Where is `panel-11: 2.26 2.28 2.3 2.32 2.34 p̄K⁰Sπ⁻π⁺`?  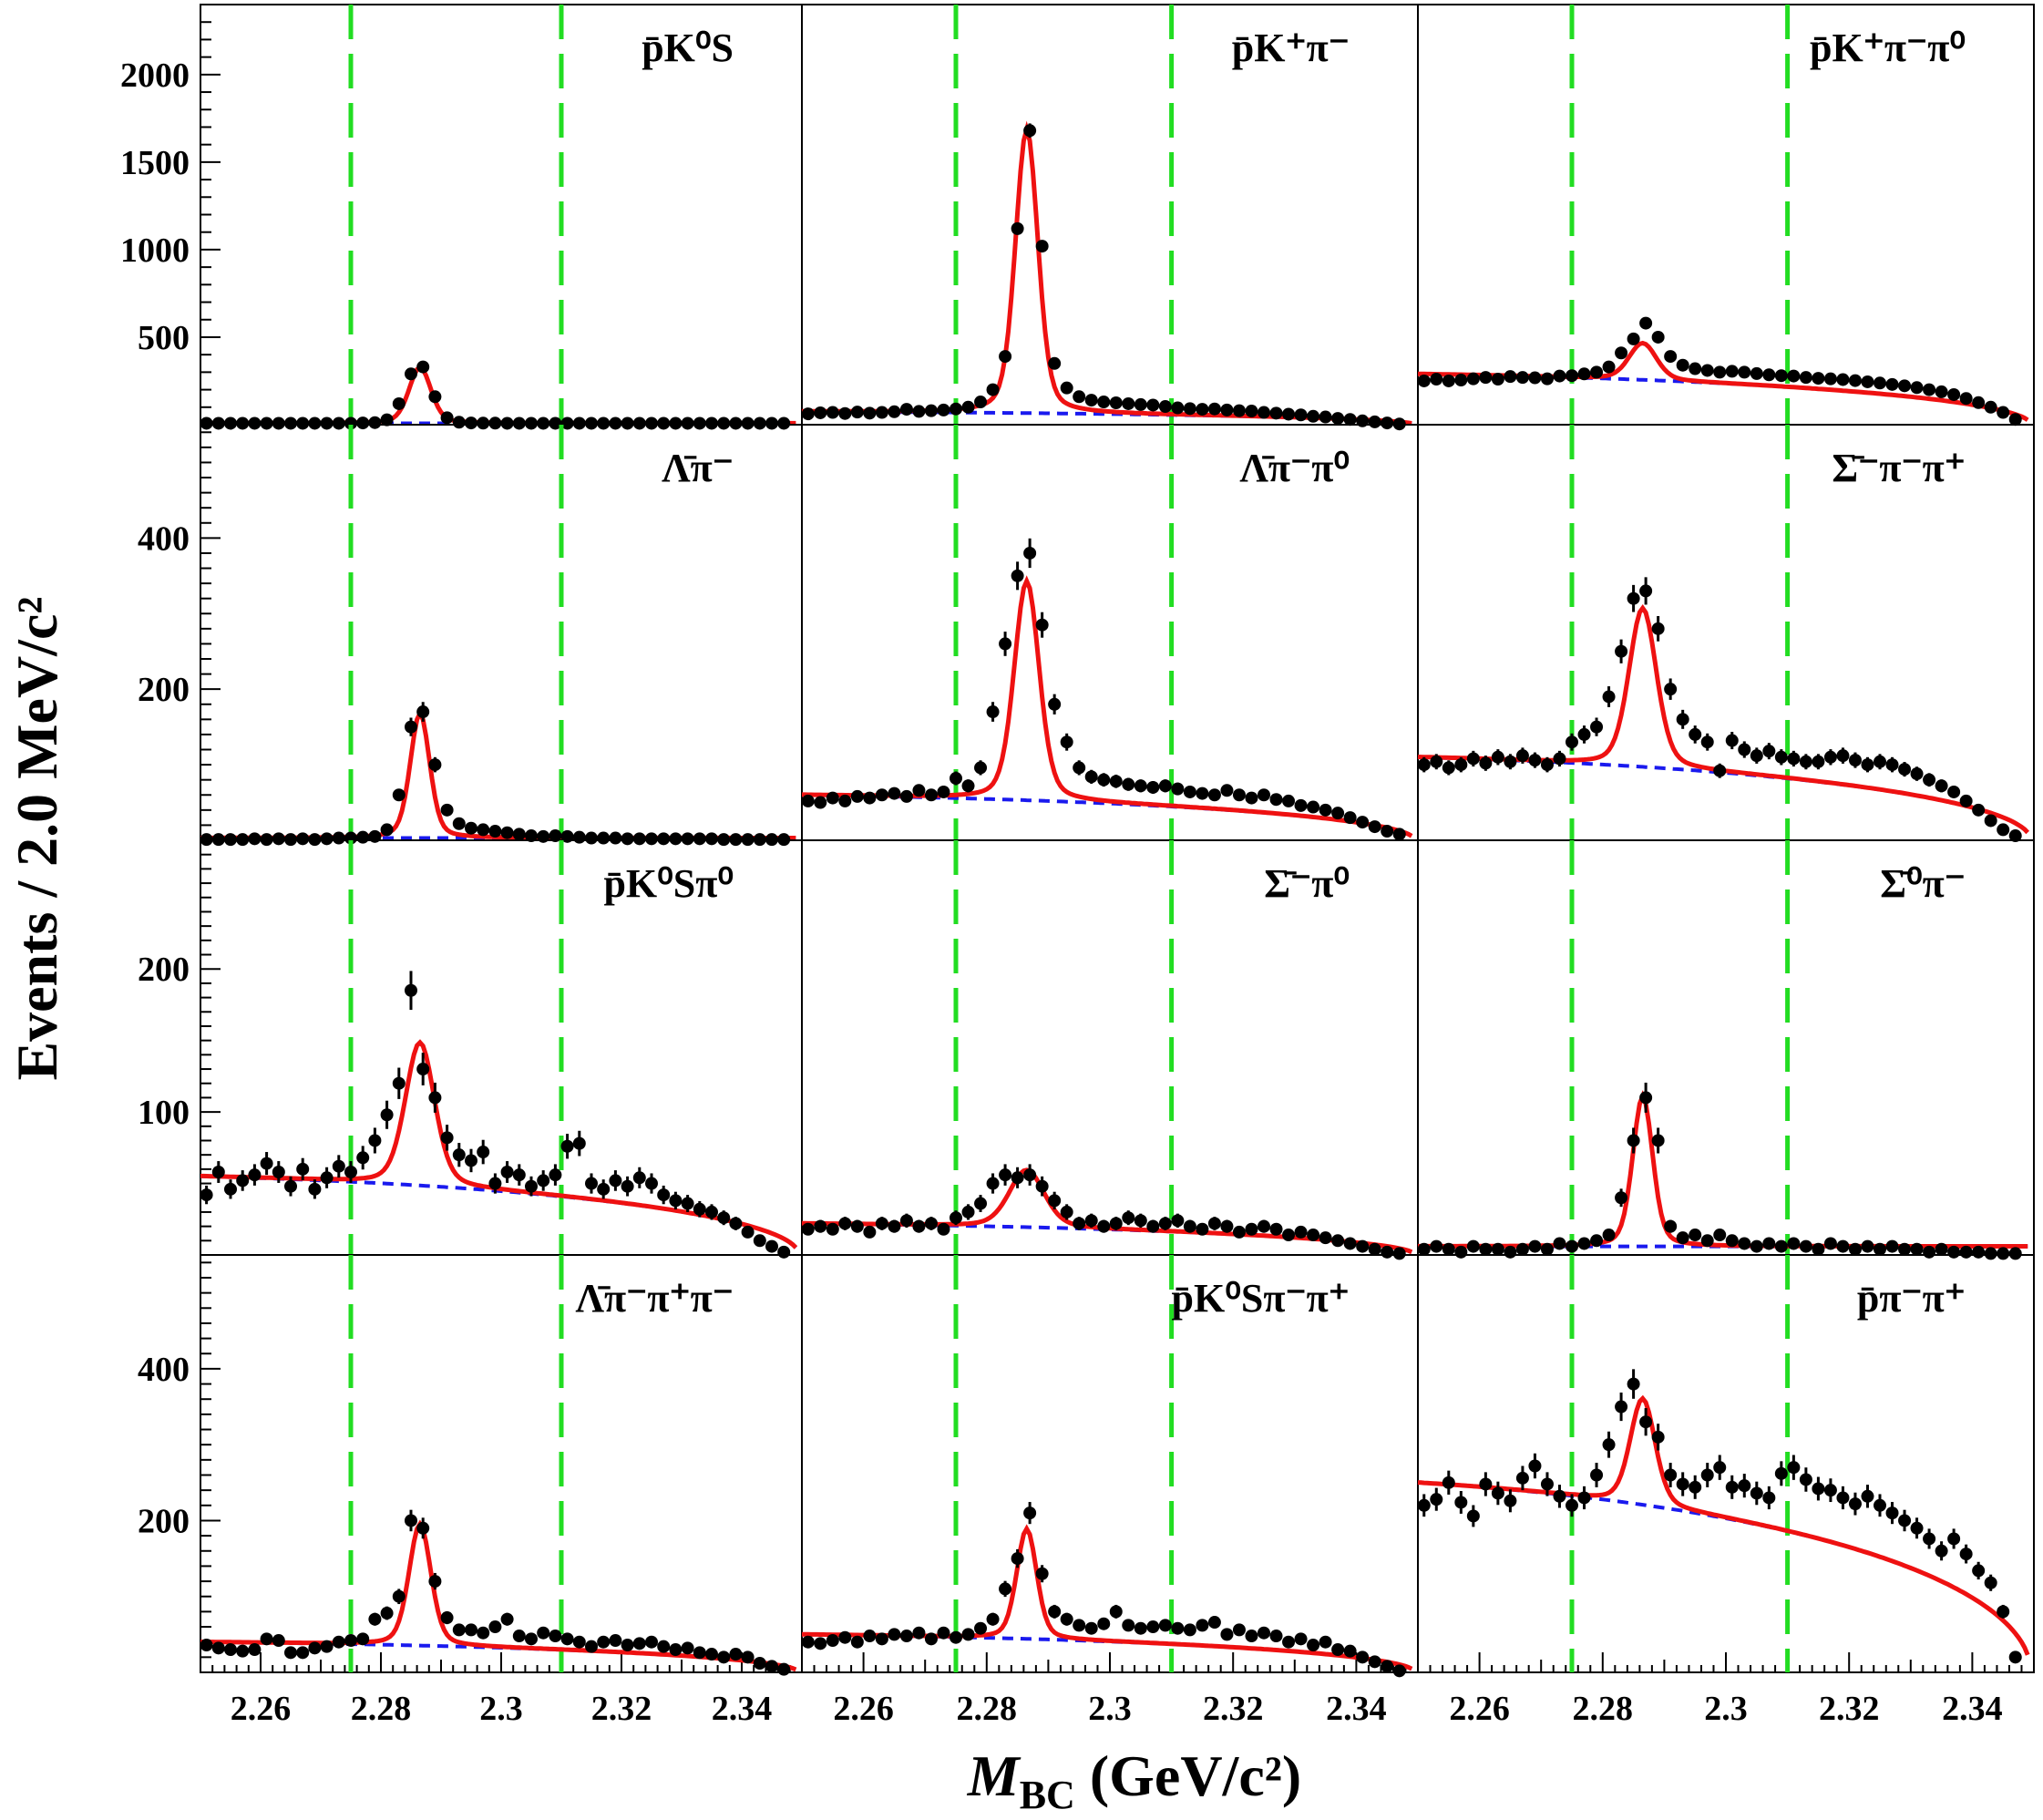
panel-11: 2.26 2.28 2.3 2.32 2.34 p̄K⁰Sπ⁻π⁺ is located at coordinates (1110, 1491).